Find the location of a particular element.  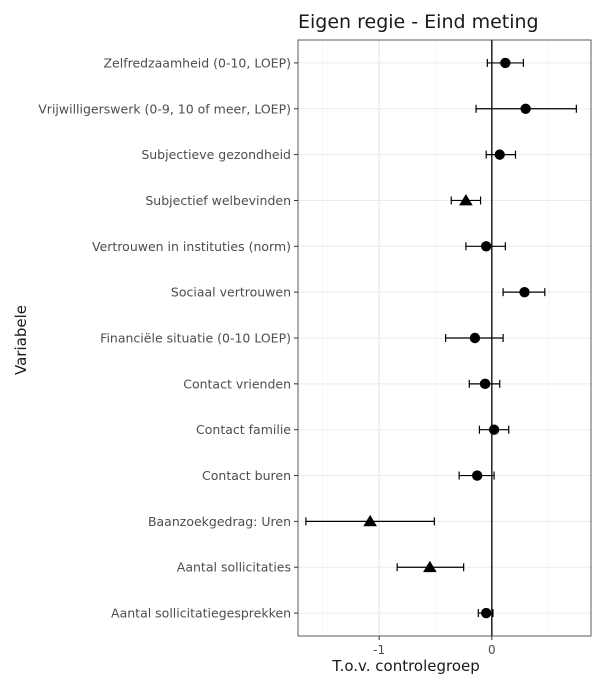

y-tick-label: Financiële situatie (0-10 LOEP) is located at coordinates (195, 338).